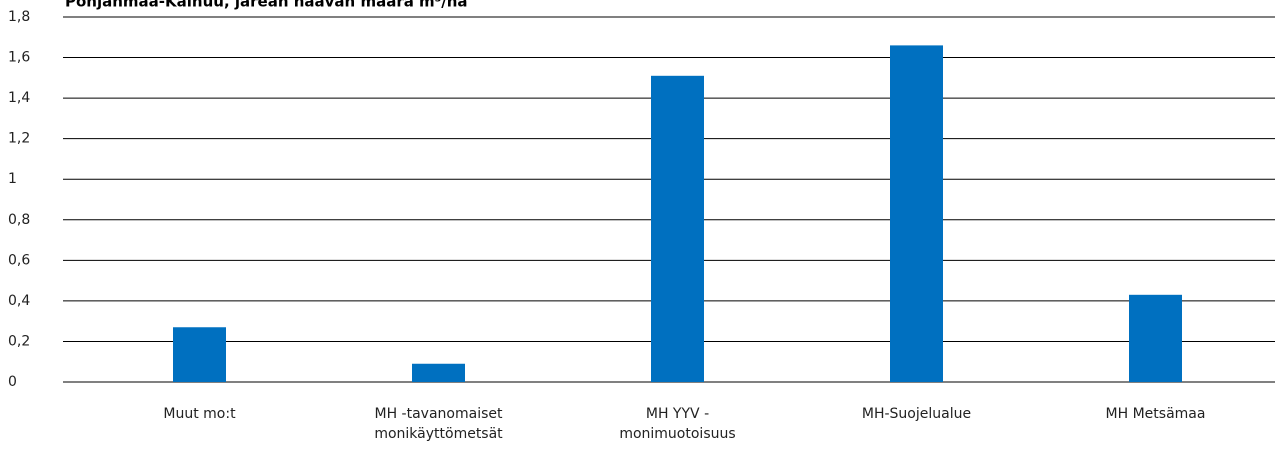  I want to click on y-tick-label: 1,8, so click(19, 17).